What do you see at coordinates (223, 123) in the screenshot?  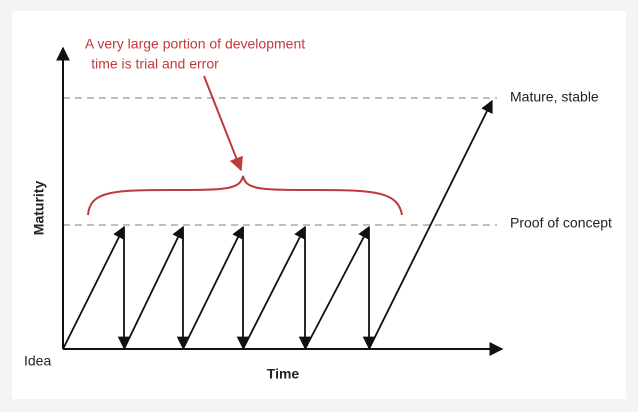 I see `annotation-arrow` at bounding box center [223, 123].